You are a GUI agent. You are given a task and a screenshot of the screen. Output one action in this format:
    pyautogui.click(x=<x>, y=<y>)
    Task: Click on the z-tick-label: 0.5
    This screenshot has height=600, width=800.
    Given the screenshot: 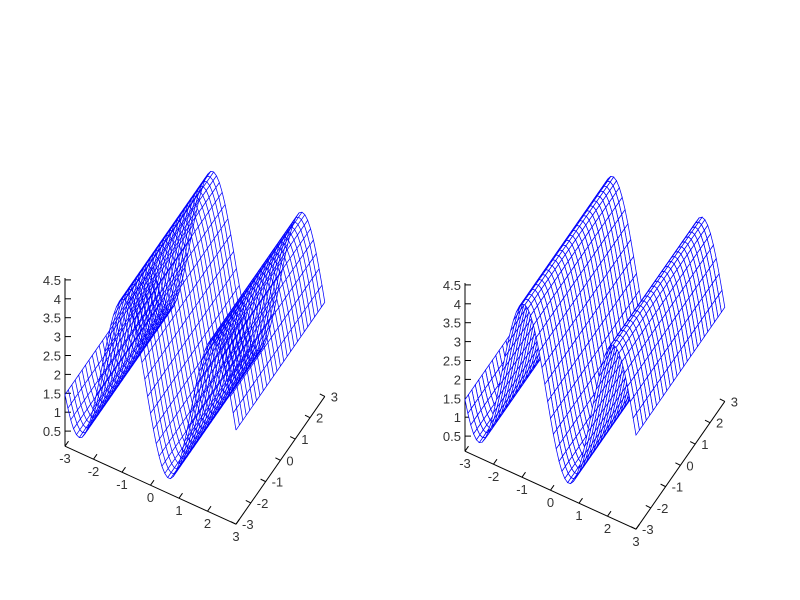 What is the action you would take?
    pyautogui.click(x=52, y=431)
    